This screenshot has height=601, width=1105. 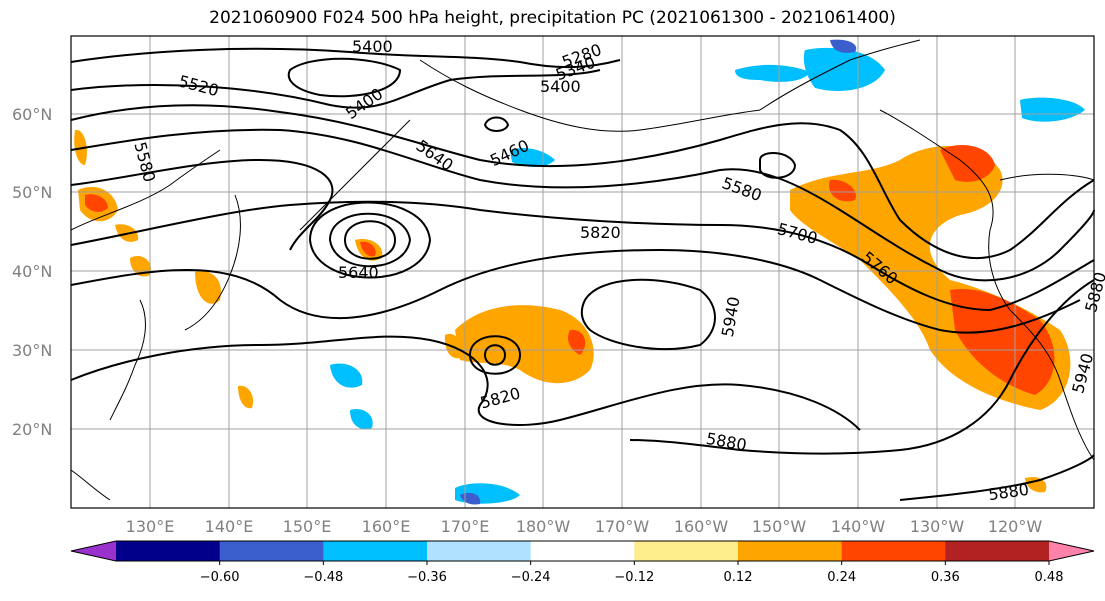 What do you see at coordinates (208, 287) in the screenshot?
I see `precip-region-east-china-sea` at bounding box center [208, 287].